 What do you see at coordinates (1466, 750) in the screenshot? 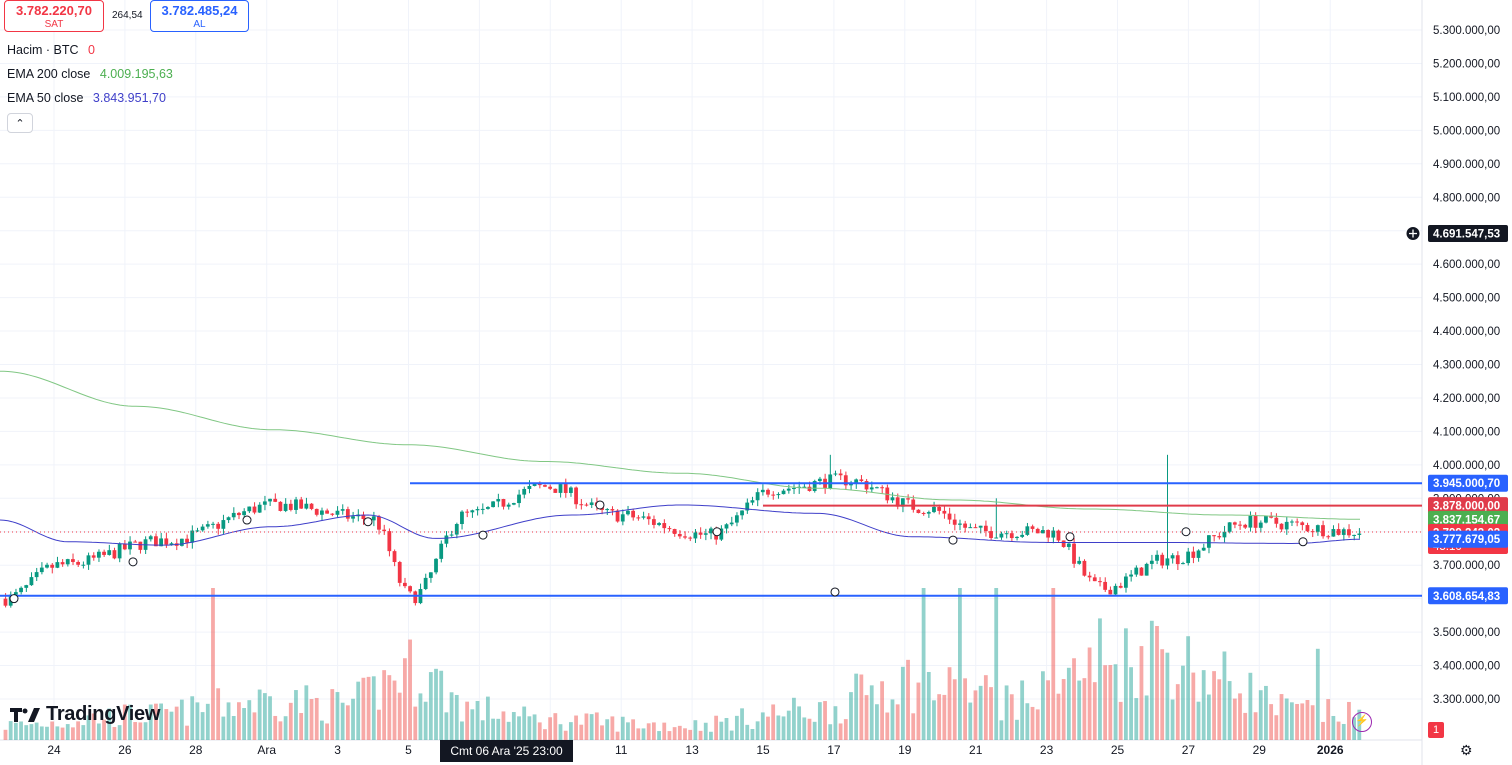
I see `settings-gear-icon: ⚙` at bounding box center [1466, 750].